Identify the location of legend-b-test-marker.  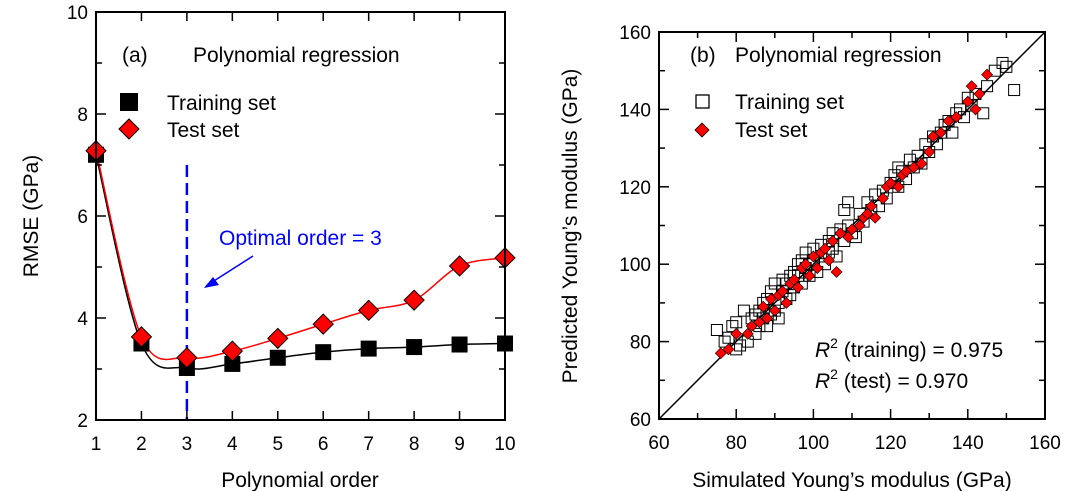
(702, 130).